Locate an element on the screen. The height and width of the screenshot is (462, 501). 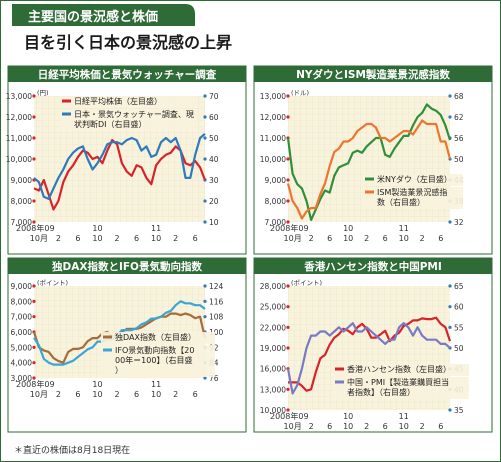
left-tick-label: 8,000 is located at coordinates (22, 301).